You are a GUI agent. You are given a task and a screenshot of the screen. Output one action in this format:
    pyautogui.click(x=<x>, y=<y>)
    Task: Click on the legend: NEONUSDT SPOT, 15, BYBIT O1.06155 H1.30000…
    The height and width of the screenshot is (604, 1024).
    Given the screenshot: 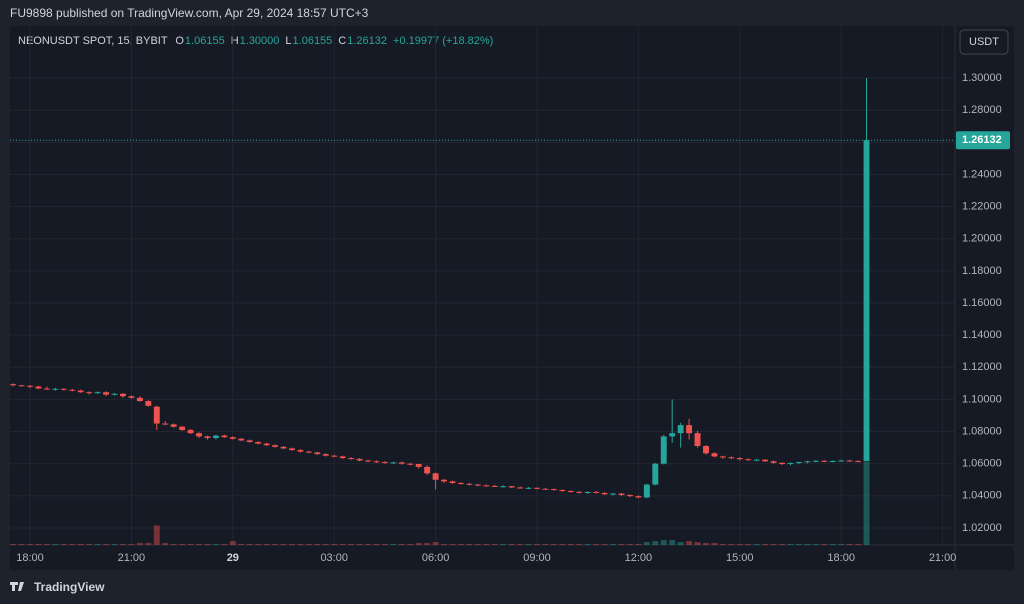 What is the action you would take?
    pyautogui.click(x=255, y=41)
    